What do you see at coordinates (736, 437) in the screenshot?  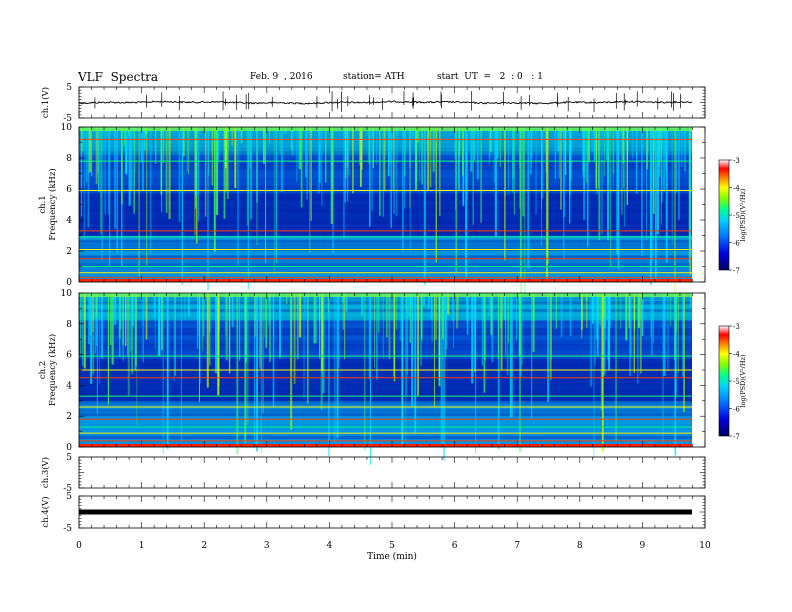 I see `colorbar-tick-label: -7` at bounding box center [736, 437].